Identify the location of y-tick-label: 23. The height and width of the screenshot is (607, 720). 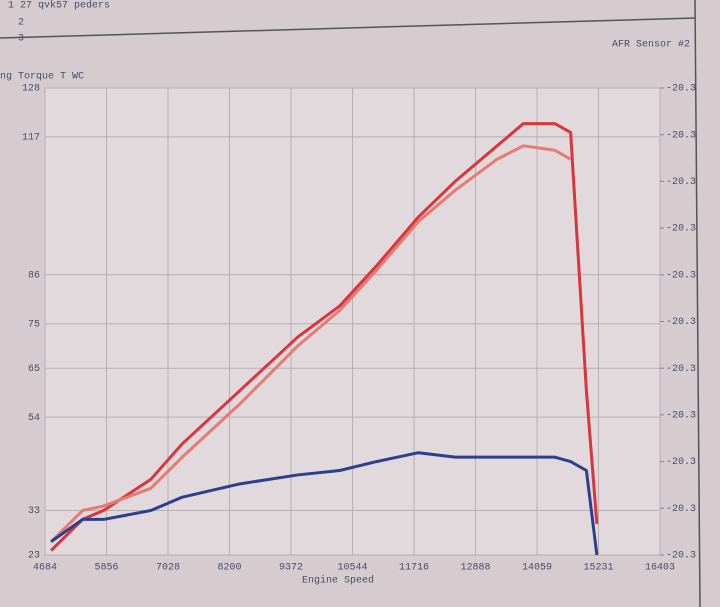
(34, 556).